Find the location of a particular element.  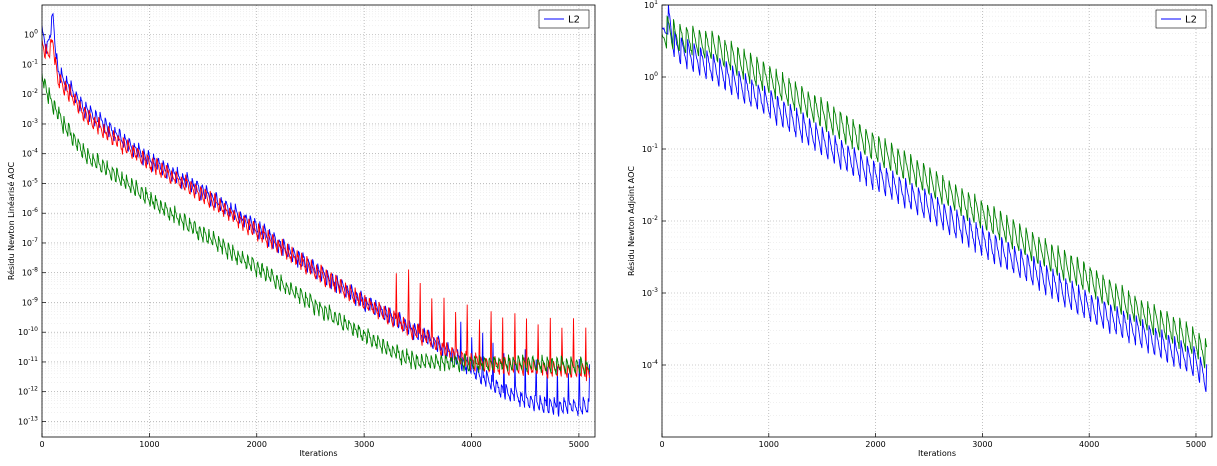

y-tick-label: 10⁻⁵ is located at coordinates (30, 182).